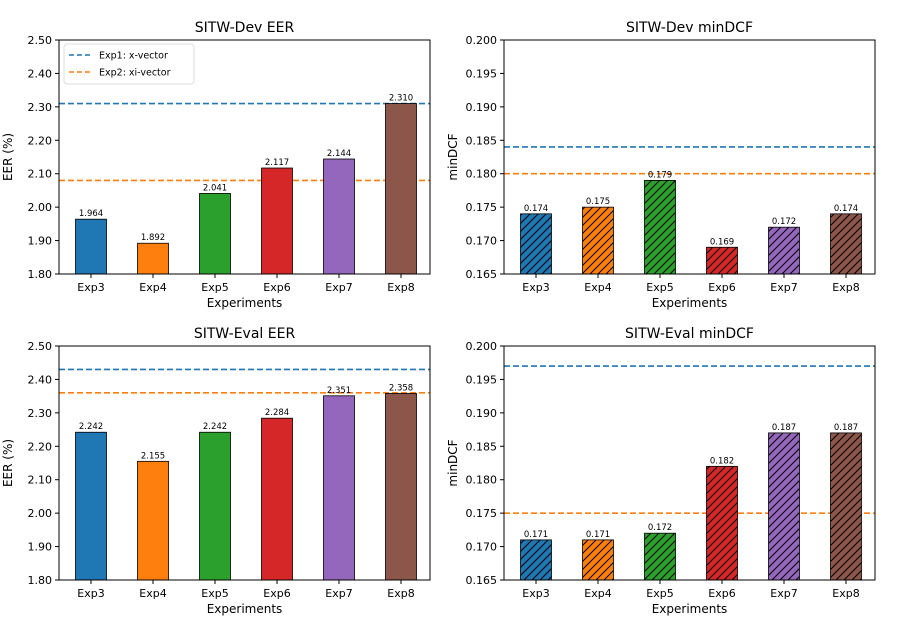 The image size is (897, 634). Describe the element at coordinates (660, 175) in the screenshot. I see `bar-value-label: 0.179` at that location.